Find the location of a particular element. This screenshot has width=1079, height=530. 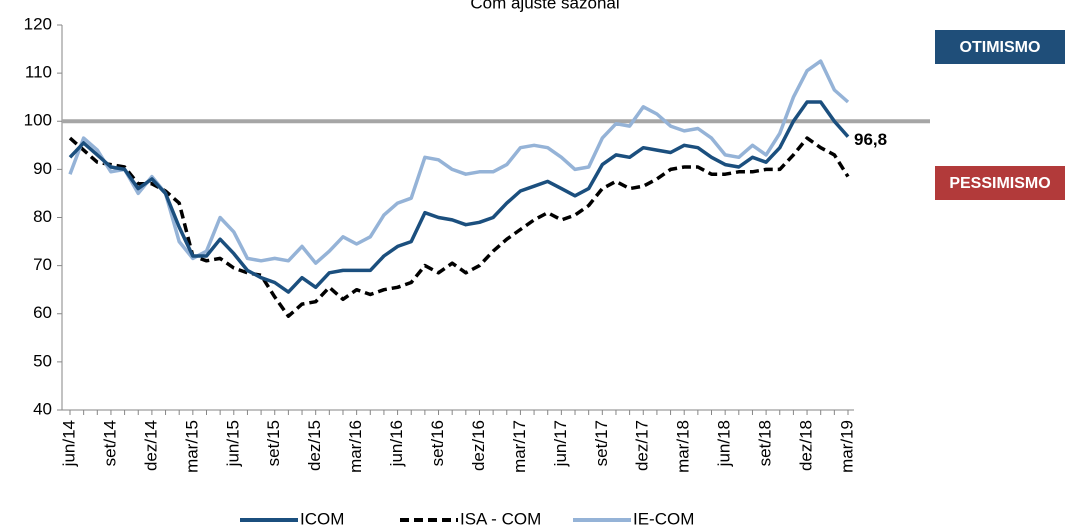

badge-label: PESSIMISMO is located at coordinates (999, 183).